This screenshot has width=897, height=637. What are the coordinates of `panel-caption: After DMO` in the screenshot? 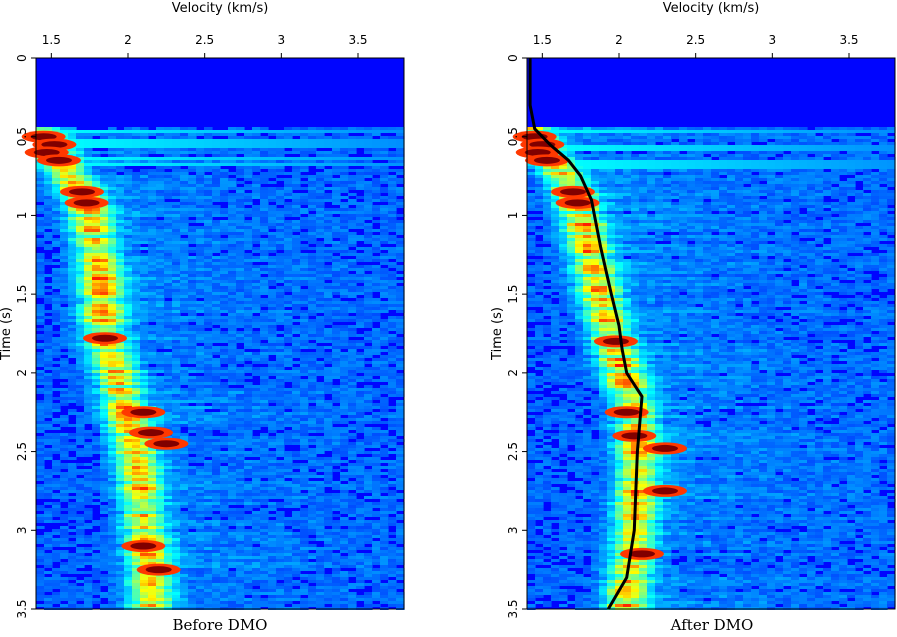 It's located at (712, 625).